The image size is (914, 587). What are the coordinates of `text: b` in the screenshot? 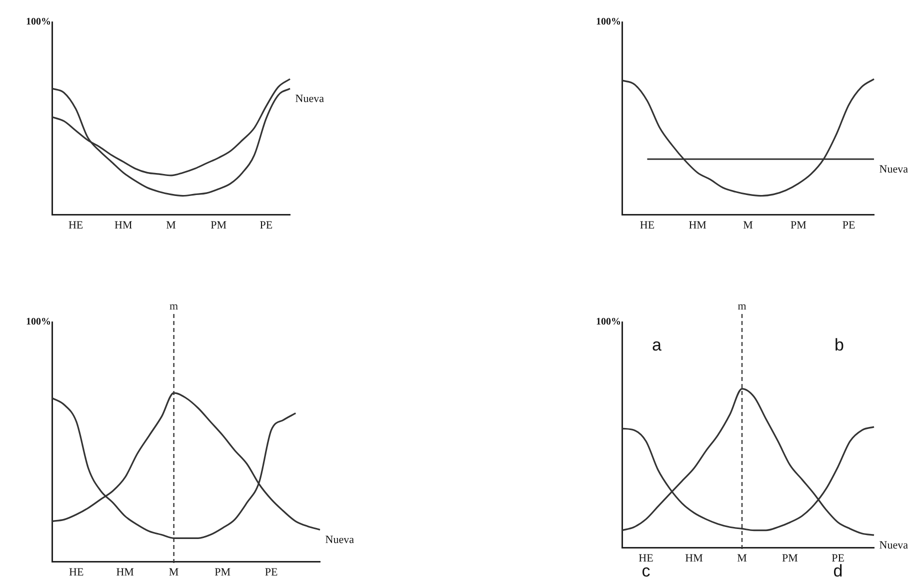 It's located at (839, 345).